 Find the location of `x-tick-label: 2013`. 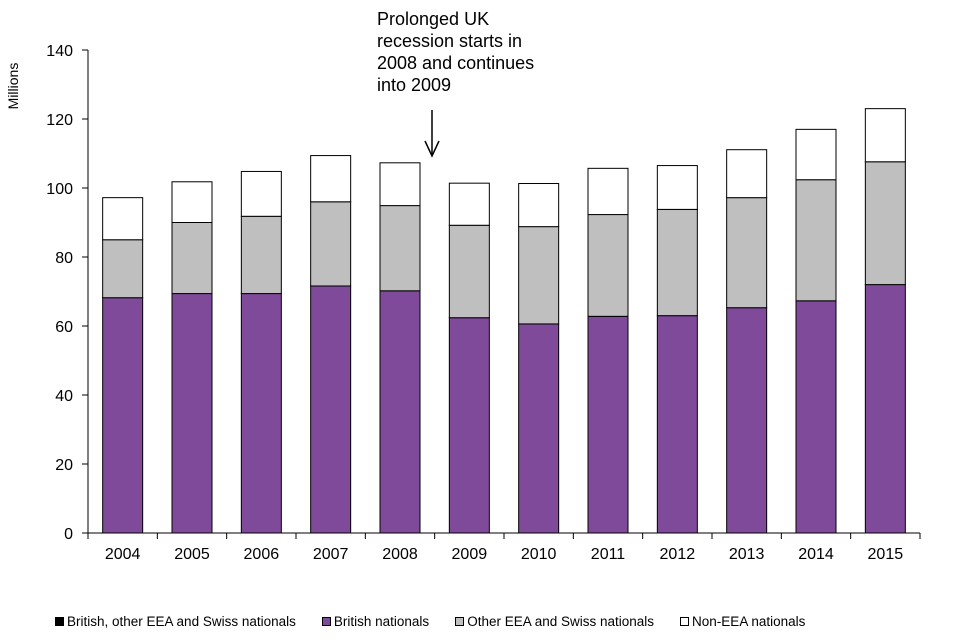

x-tick-label: 2013 is located at coordinates (747, 554).